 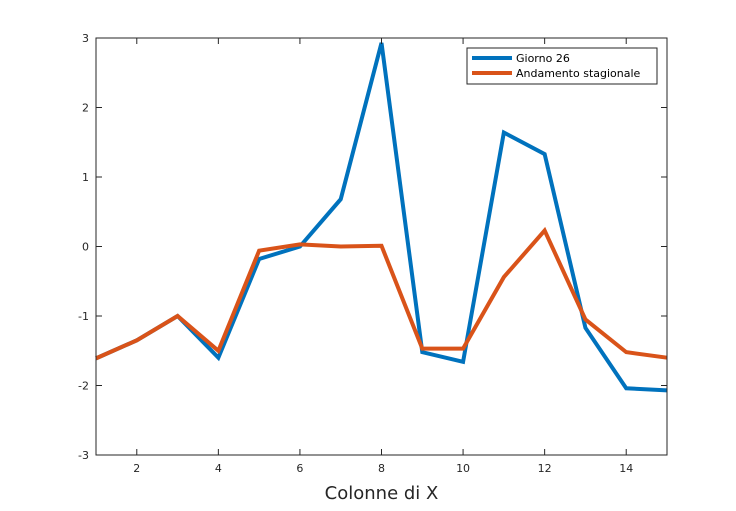 What do you see at coordinates (299, 468) in the screenshot?
I see `x-tick-label: 6` at bounding box center [299, 468].